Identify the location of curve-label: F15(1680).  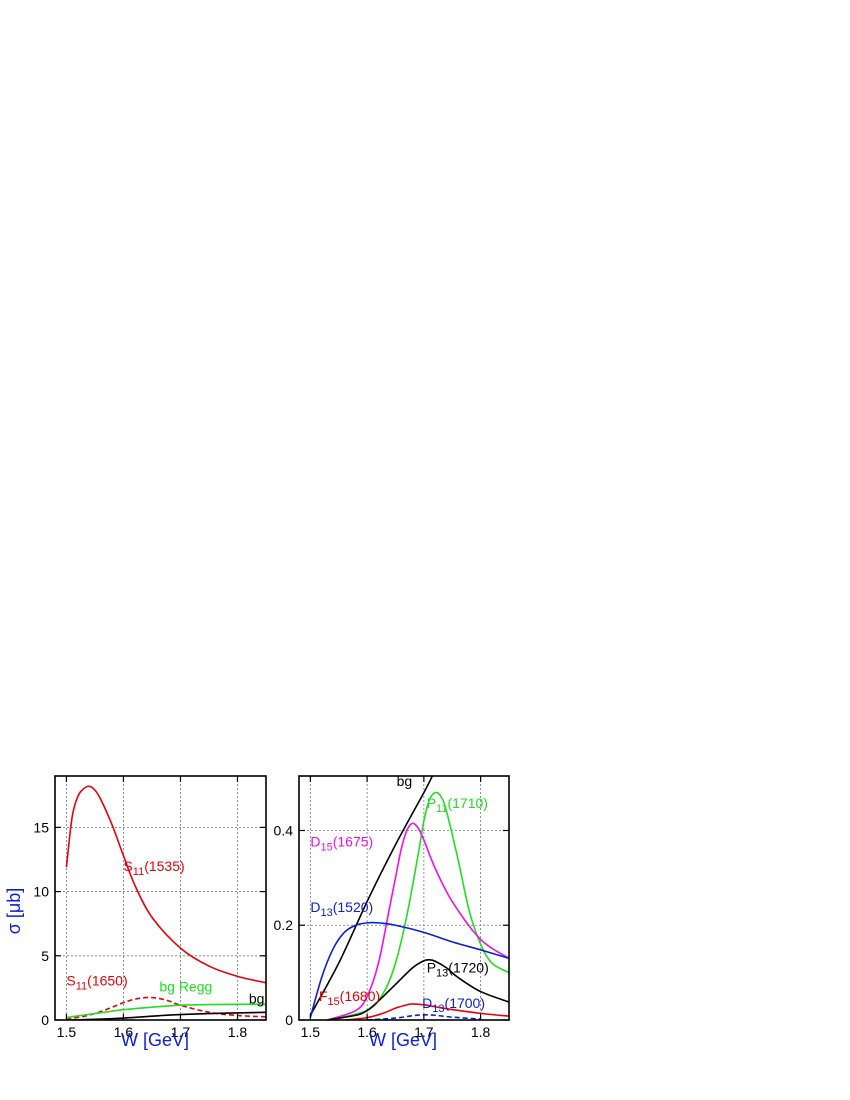
(349, 998).